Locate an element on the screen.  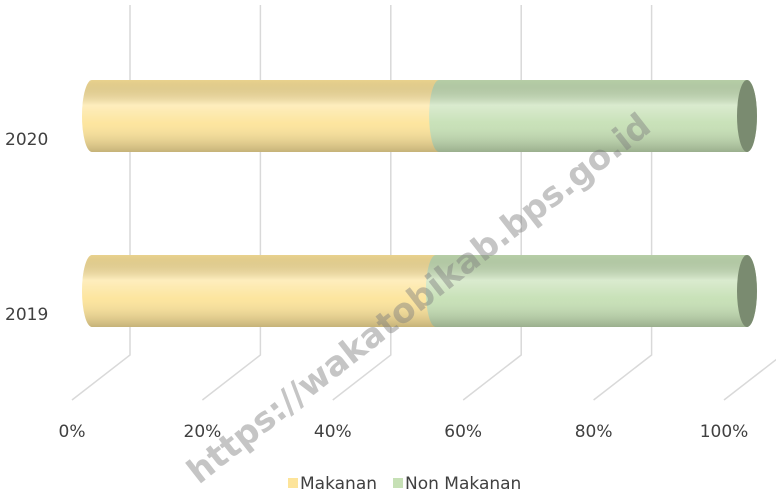
x-tick-label: 80% is located at coordinates (594, 432).